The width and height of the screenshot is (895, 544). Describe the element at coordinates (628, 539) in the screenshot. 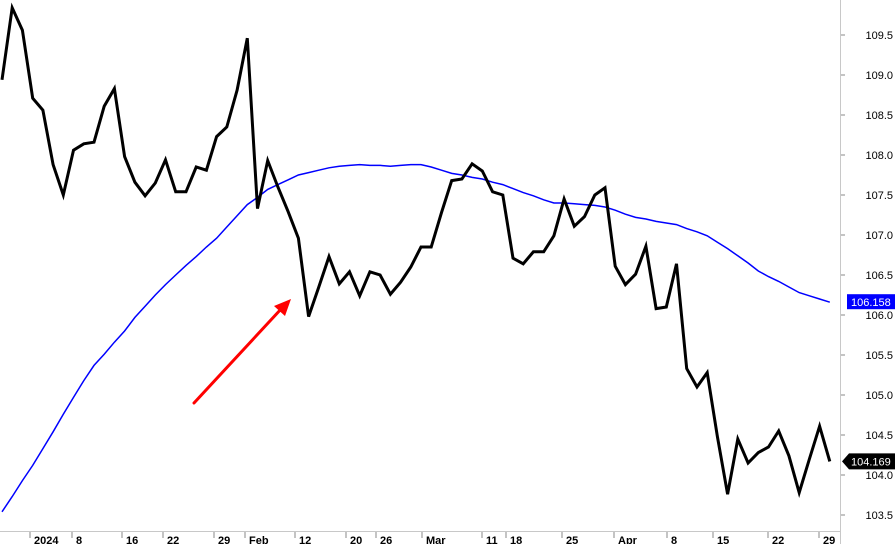

I see `x-tick-label: Apr` at that location.